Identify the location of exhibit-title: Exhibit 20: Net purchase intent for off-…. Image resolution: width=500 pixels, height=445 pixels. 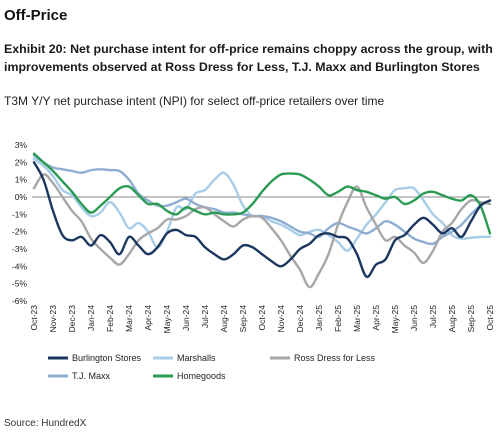
(248, 58).